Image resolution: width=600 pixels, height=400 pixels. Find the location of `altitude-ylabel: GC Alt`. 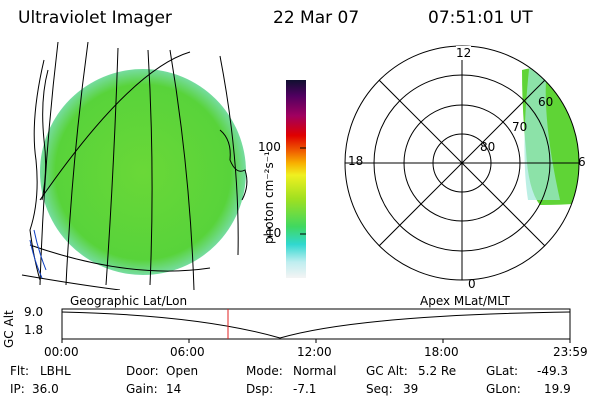

altitude-ylabel: GC Alt is located at coordinates (9, 329).